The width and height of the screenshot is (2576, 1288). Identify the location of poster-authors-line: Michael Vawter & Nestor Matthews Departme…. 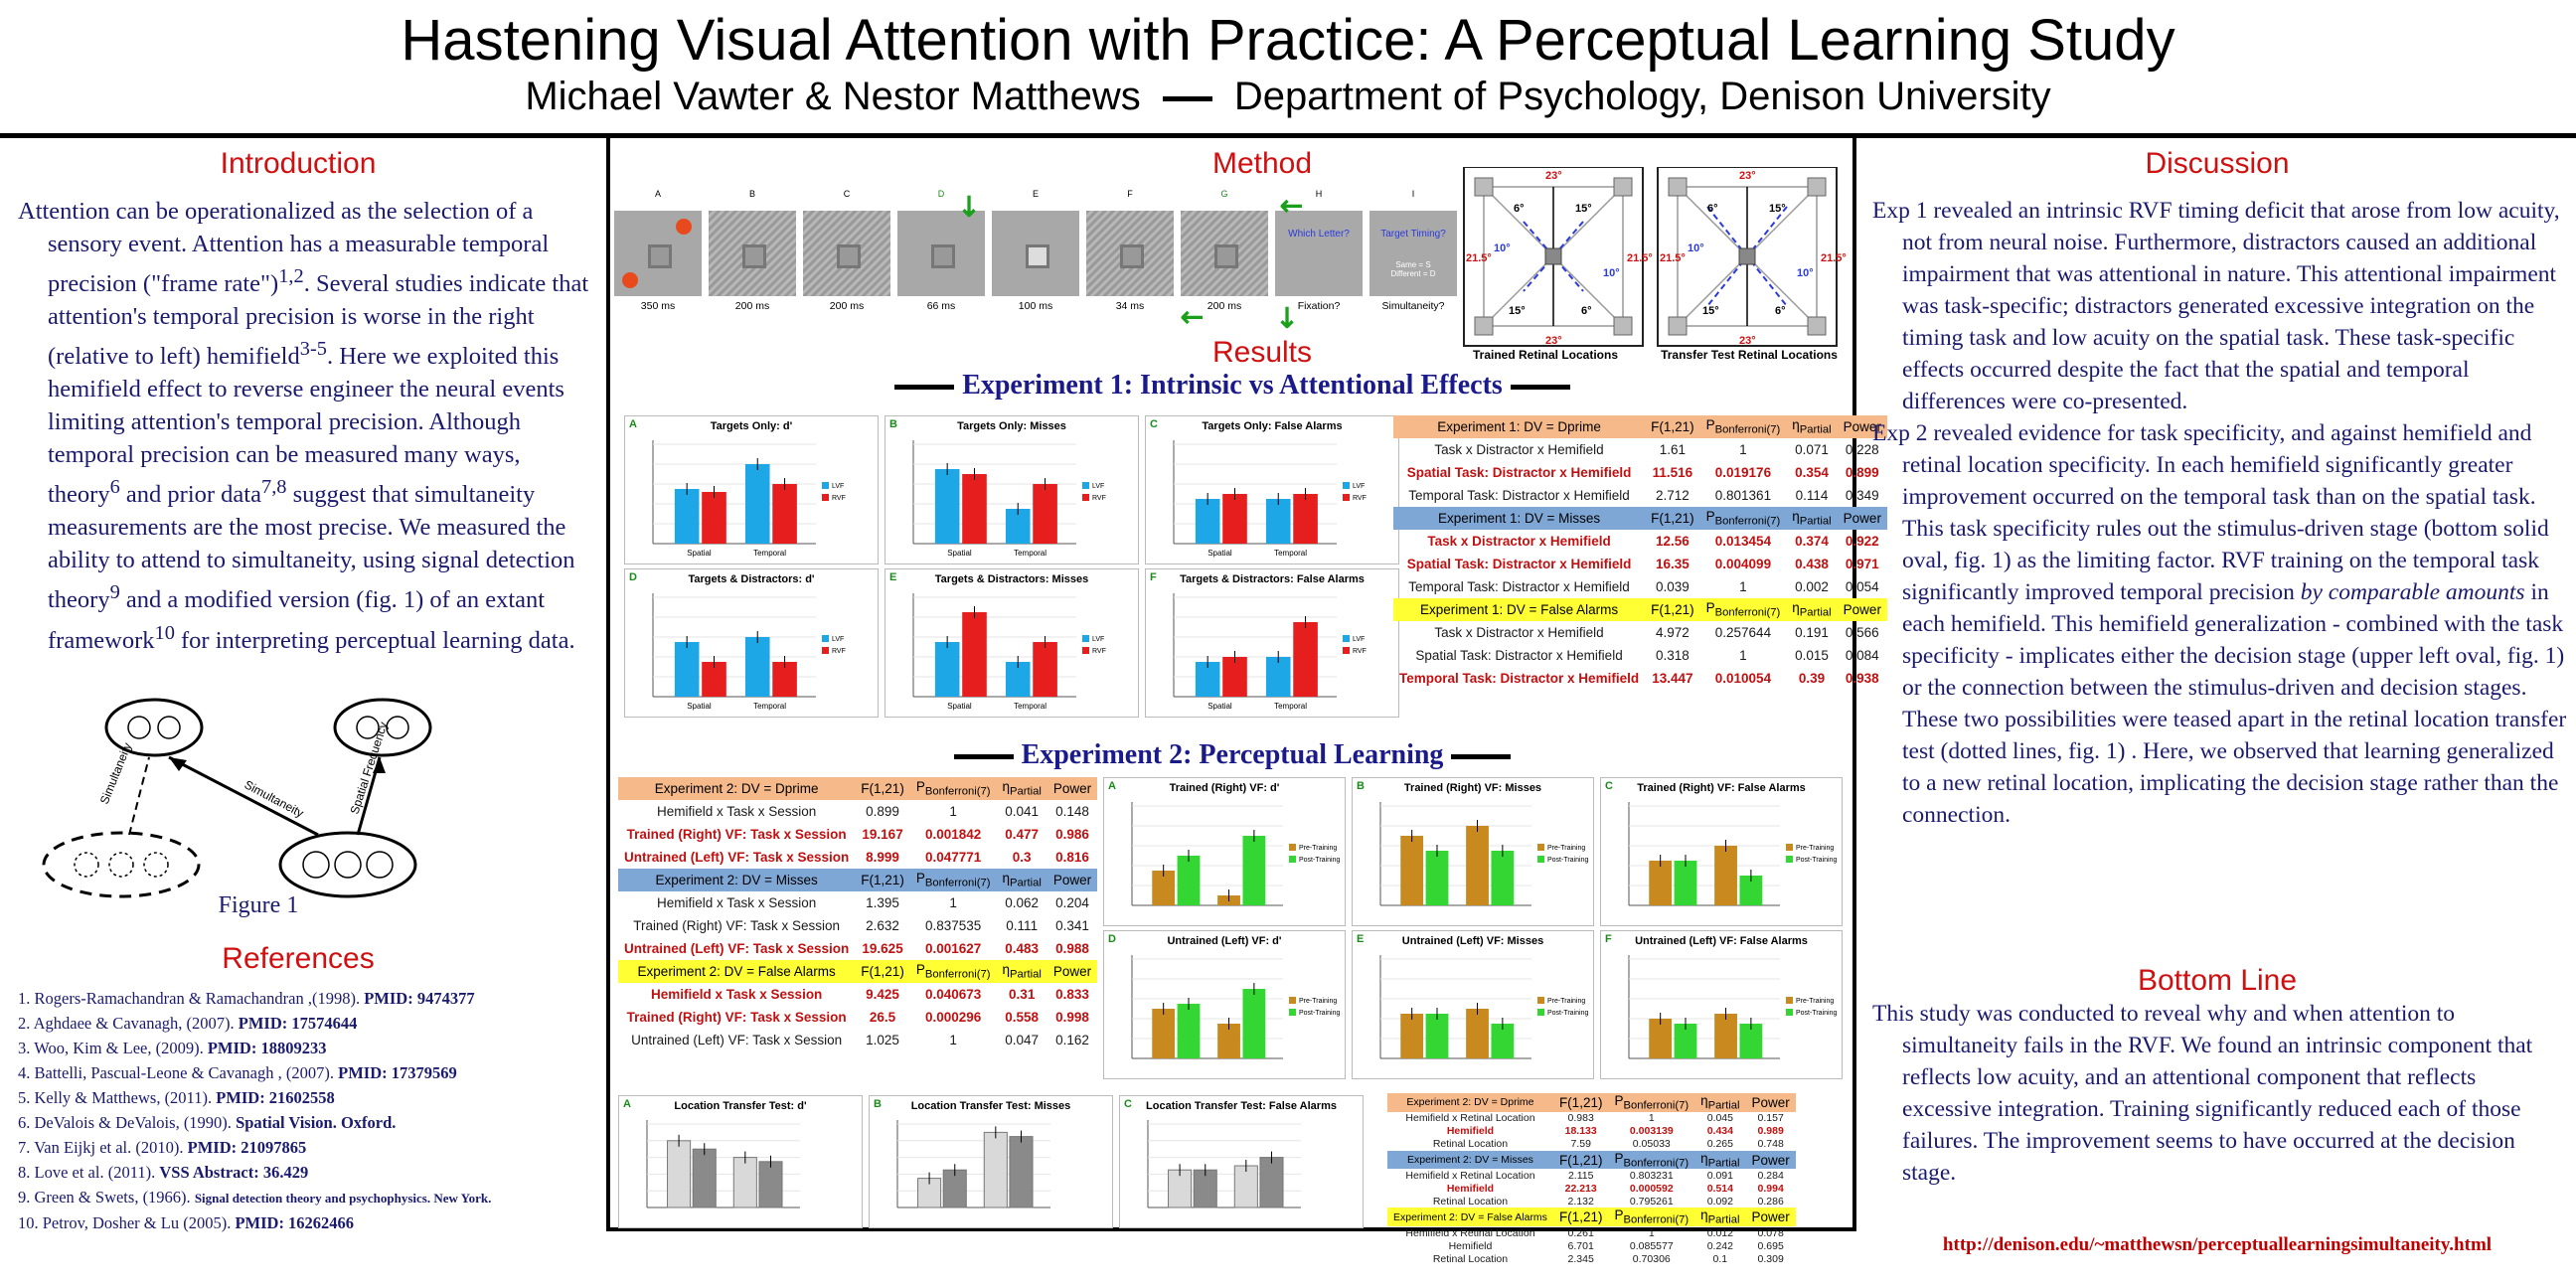
(1288, 96).